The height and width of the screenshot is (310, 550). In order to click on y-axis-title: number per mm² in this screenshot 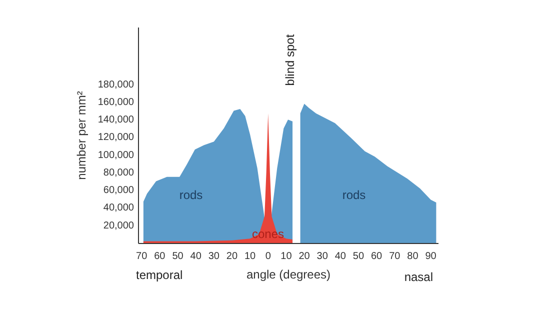, I will do `click(81, 135)`.